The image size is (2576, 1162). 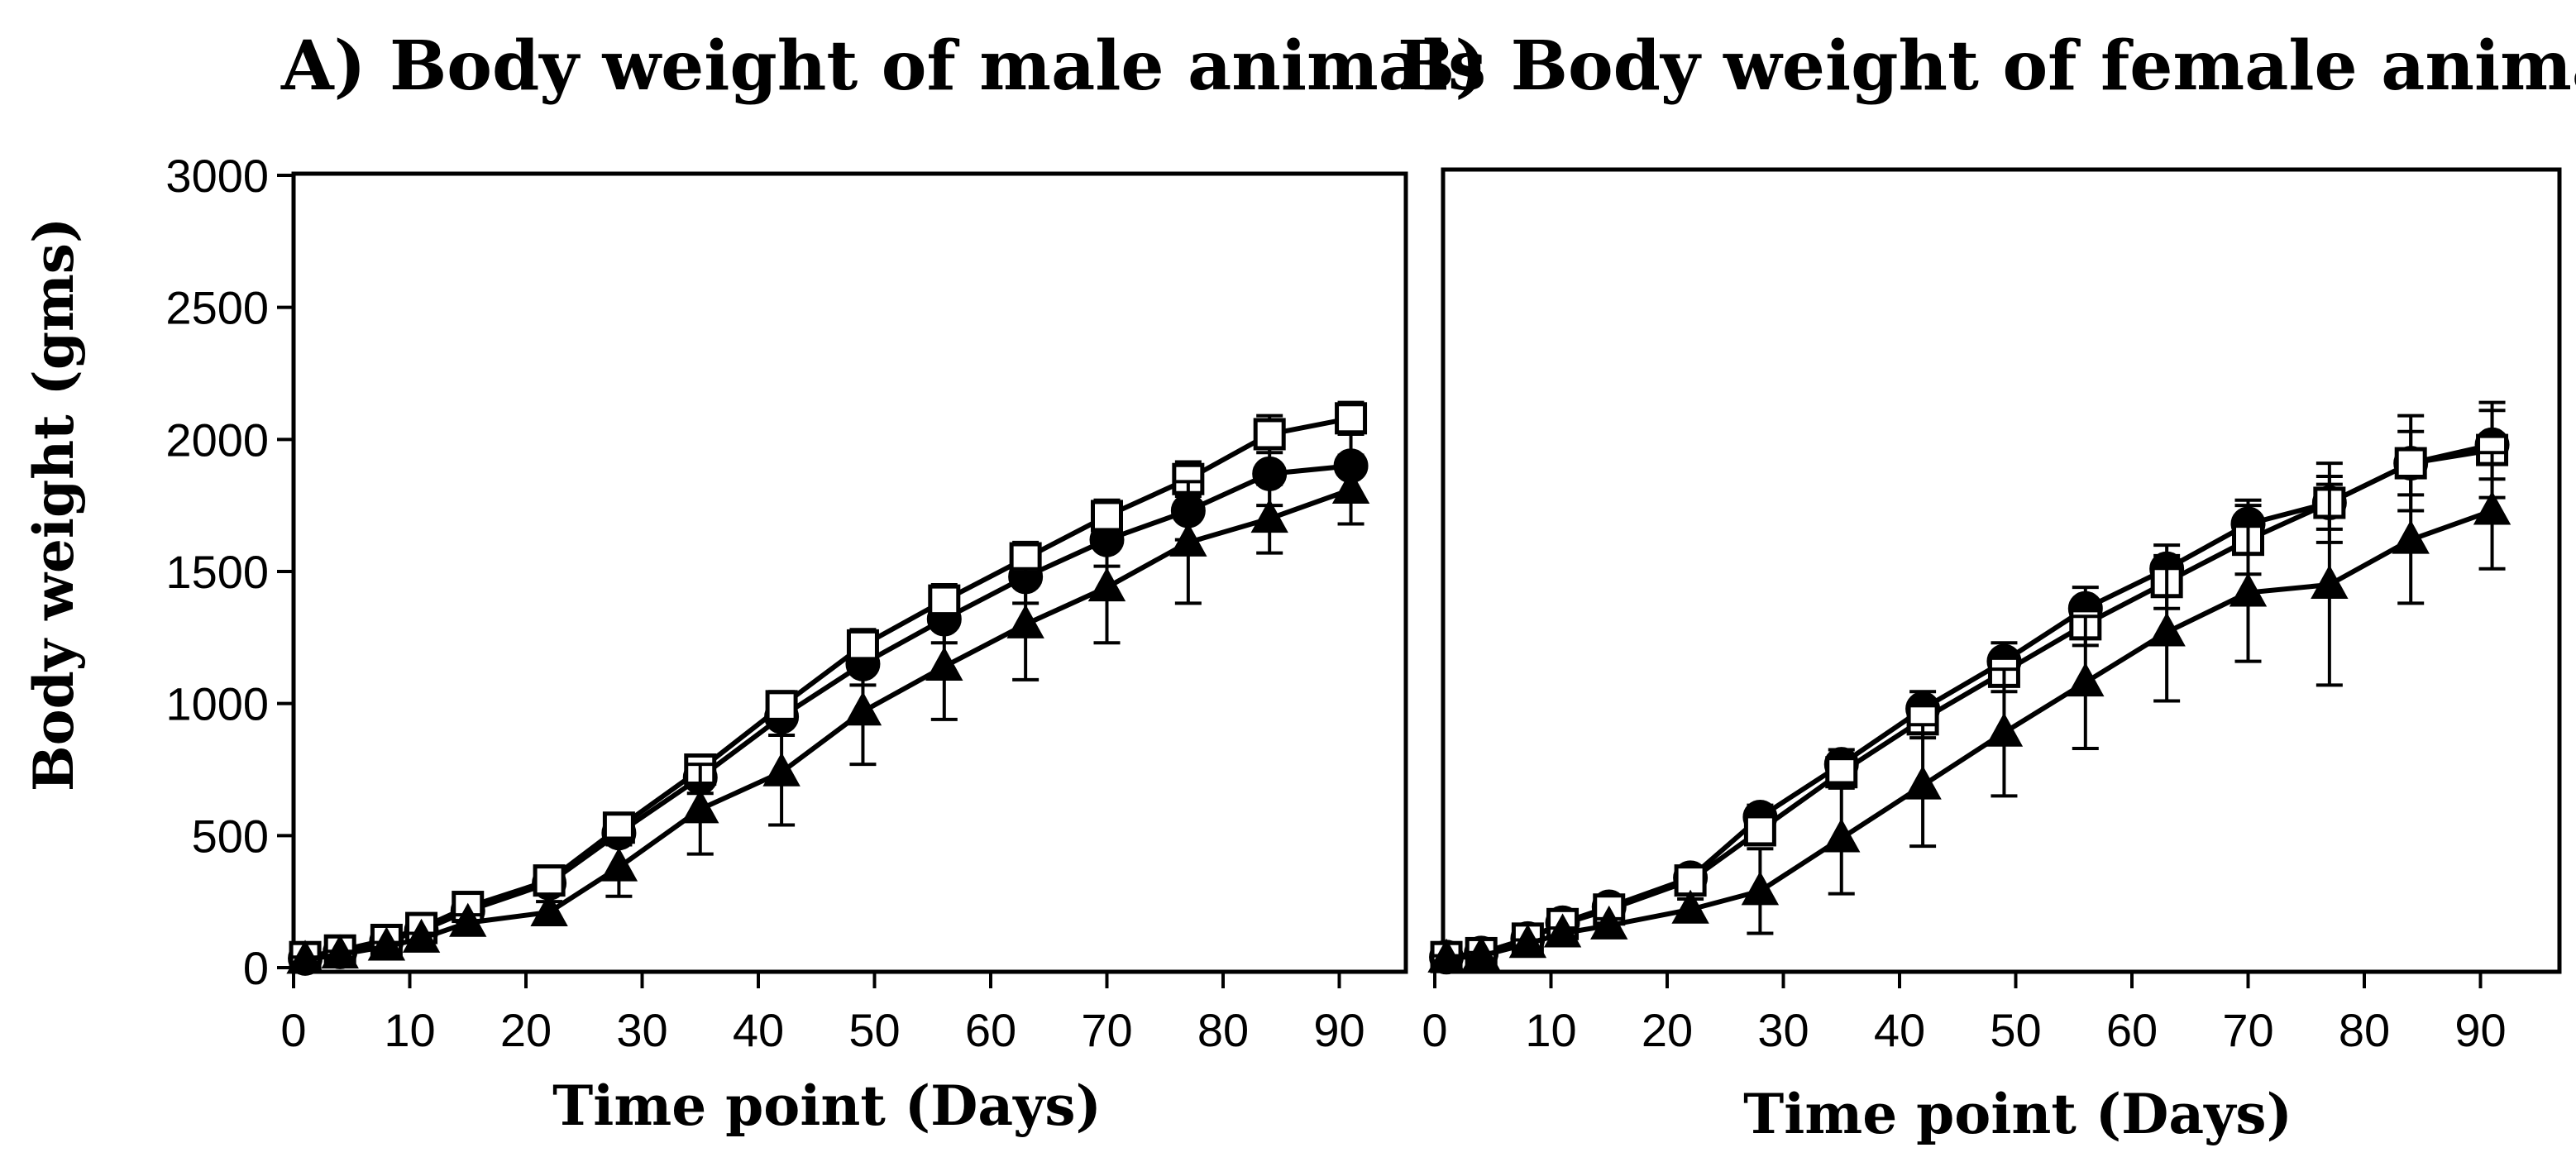 I want to click on panel-b-x-tick-label: 90, so click(x=2480, y=1030).